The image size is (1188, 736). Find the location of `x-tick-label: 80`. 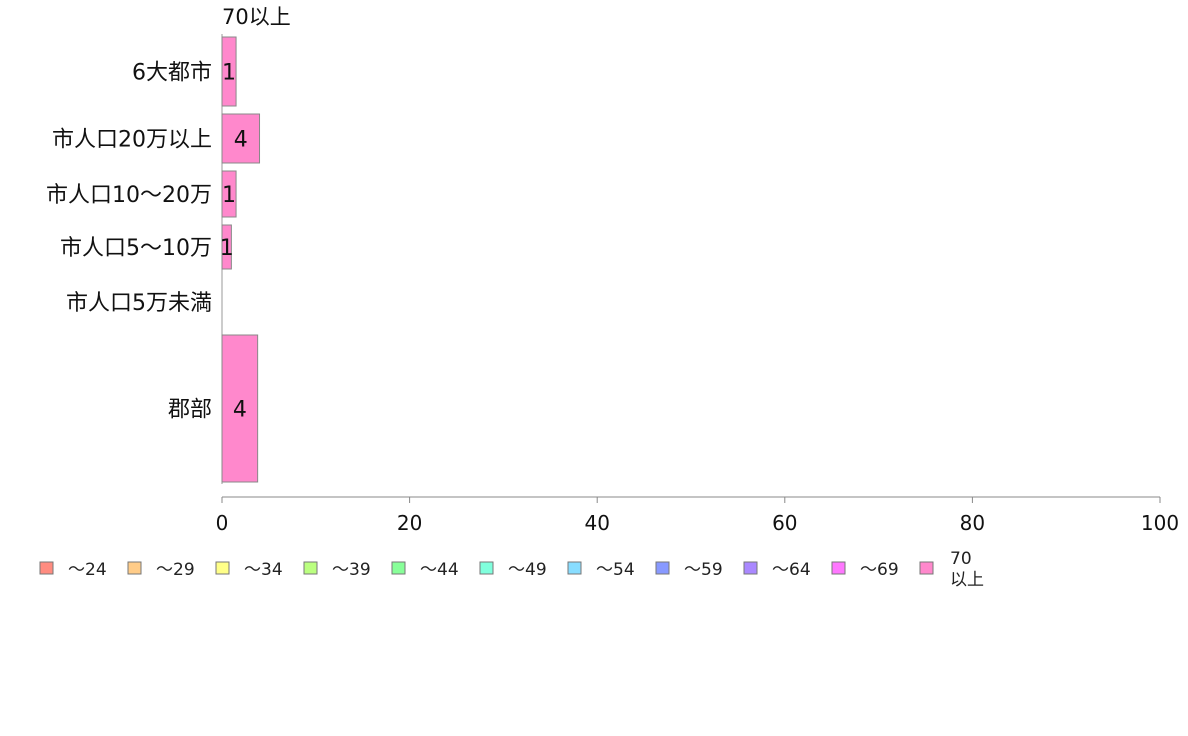

x-tick-label: 80 is located at coordinates (972, 523).